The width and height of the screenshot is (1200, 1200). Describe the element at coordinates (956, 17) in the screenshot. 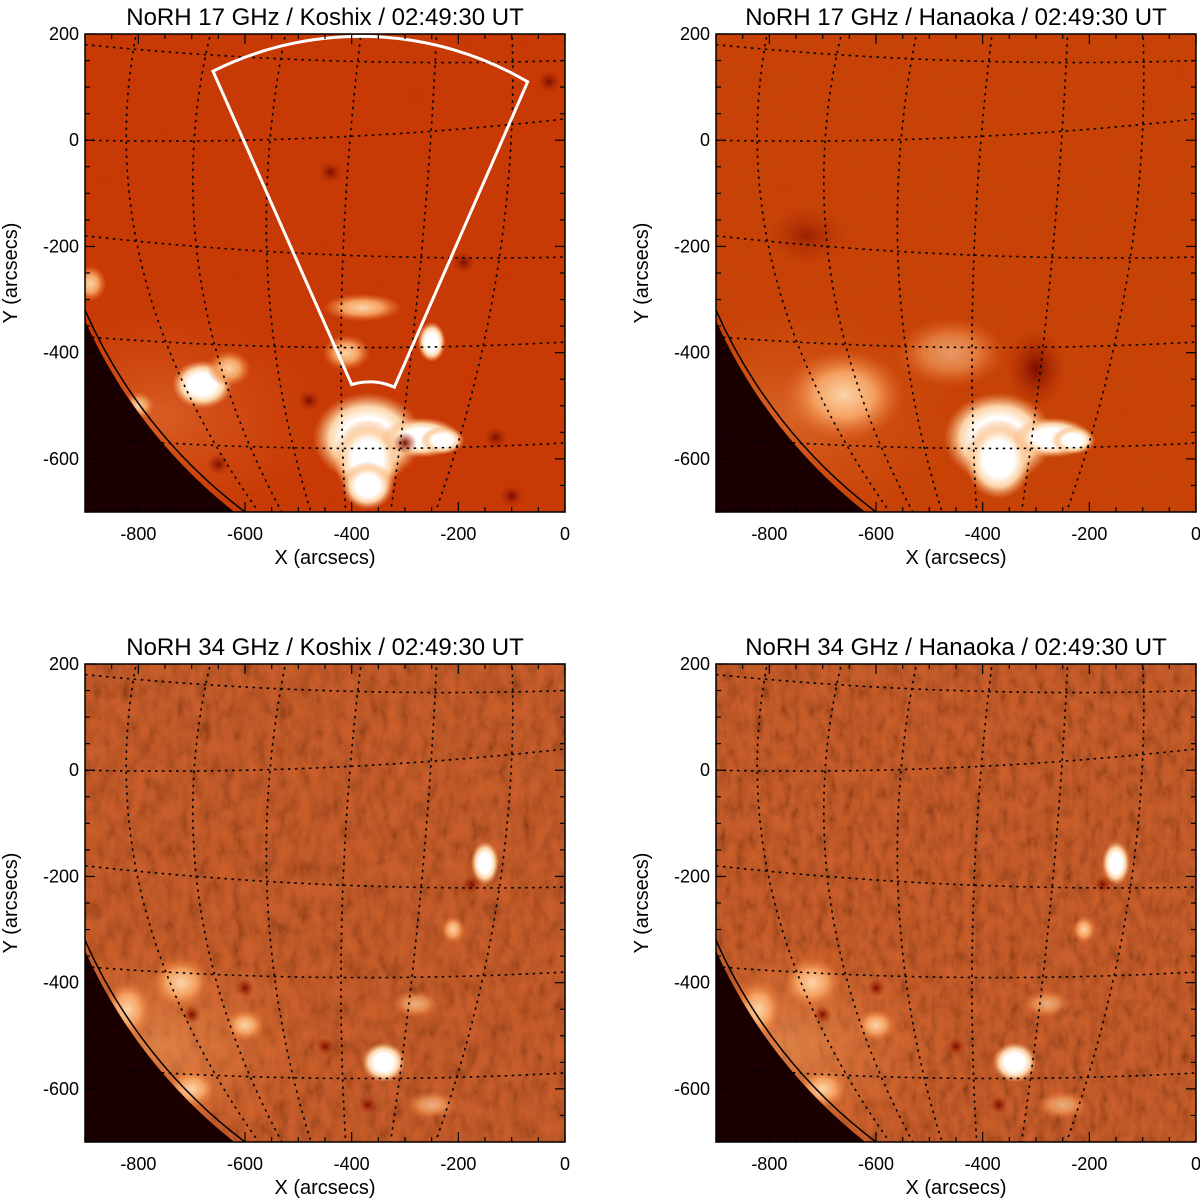

I see `panel-title: NoRH 17 GHz / Hanaoka / 02:49:30 UT` at that location.